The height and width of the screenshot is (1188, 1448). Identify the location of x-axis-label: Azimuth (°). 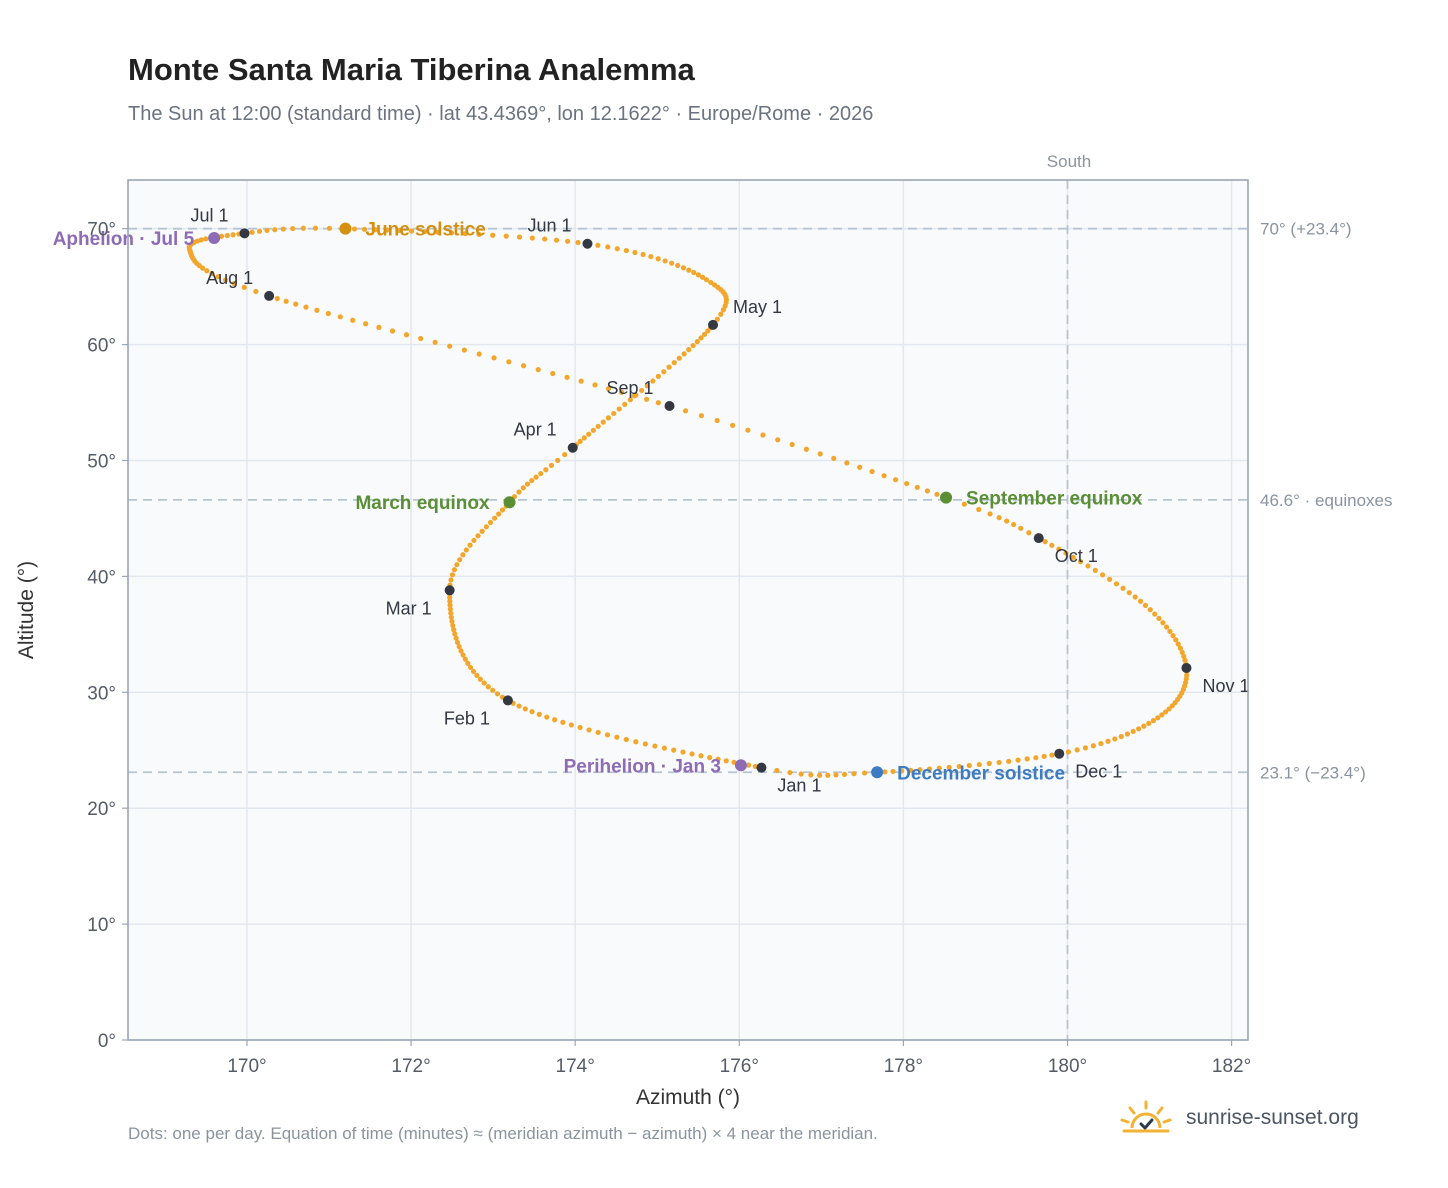
(688, 1097).